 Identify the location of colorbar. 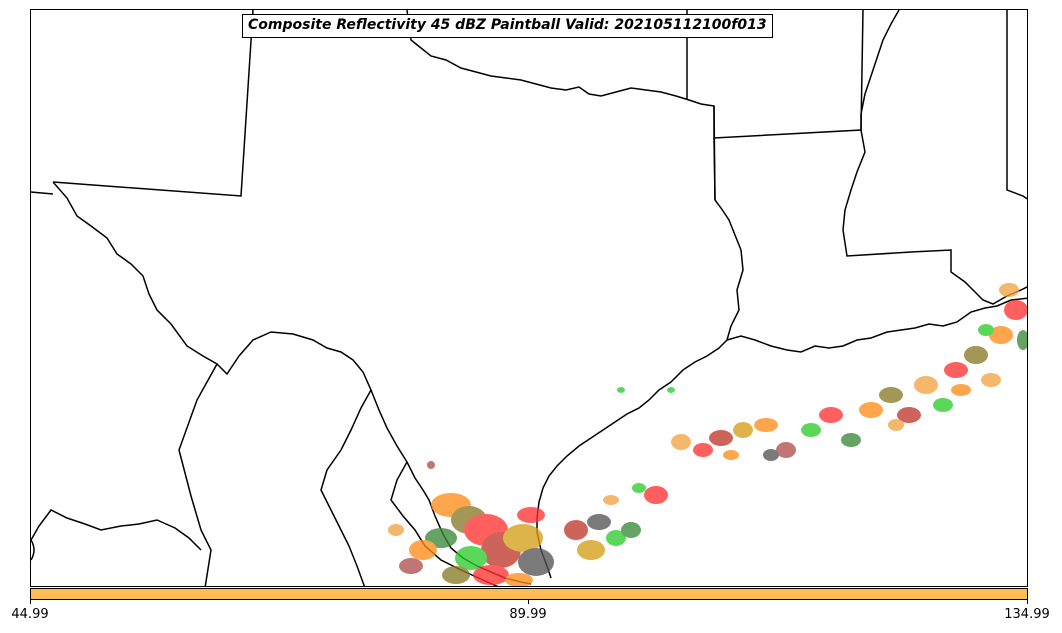
(529, 594).